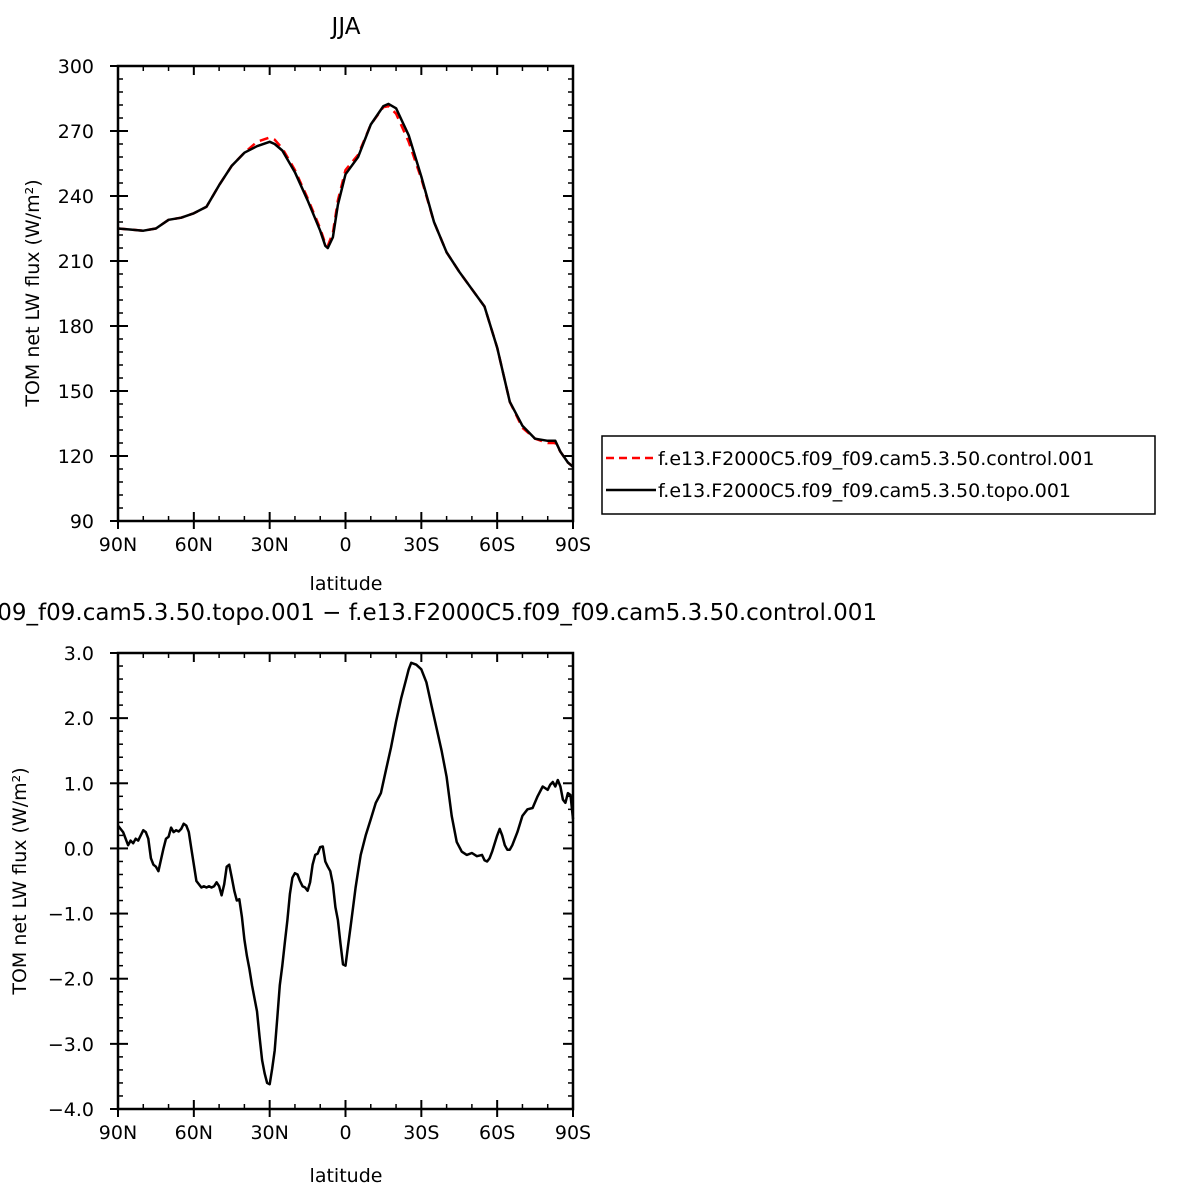 The width and height of the screenshot is (1199, 1197). What do you see at coordinates (345, 1133) in the screenshot?
I see `panel2-xtick-label: 0` at bounding box center [345, 1133].